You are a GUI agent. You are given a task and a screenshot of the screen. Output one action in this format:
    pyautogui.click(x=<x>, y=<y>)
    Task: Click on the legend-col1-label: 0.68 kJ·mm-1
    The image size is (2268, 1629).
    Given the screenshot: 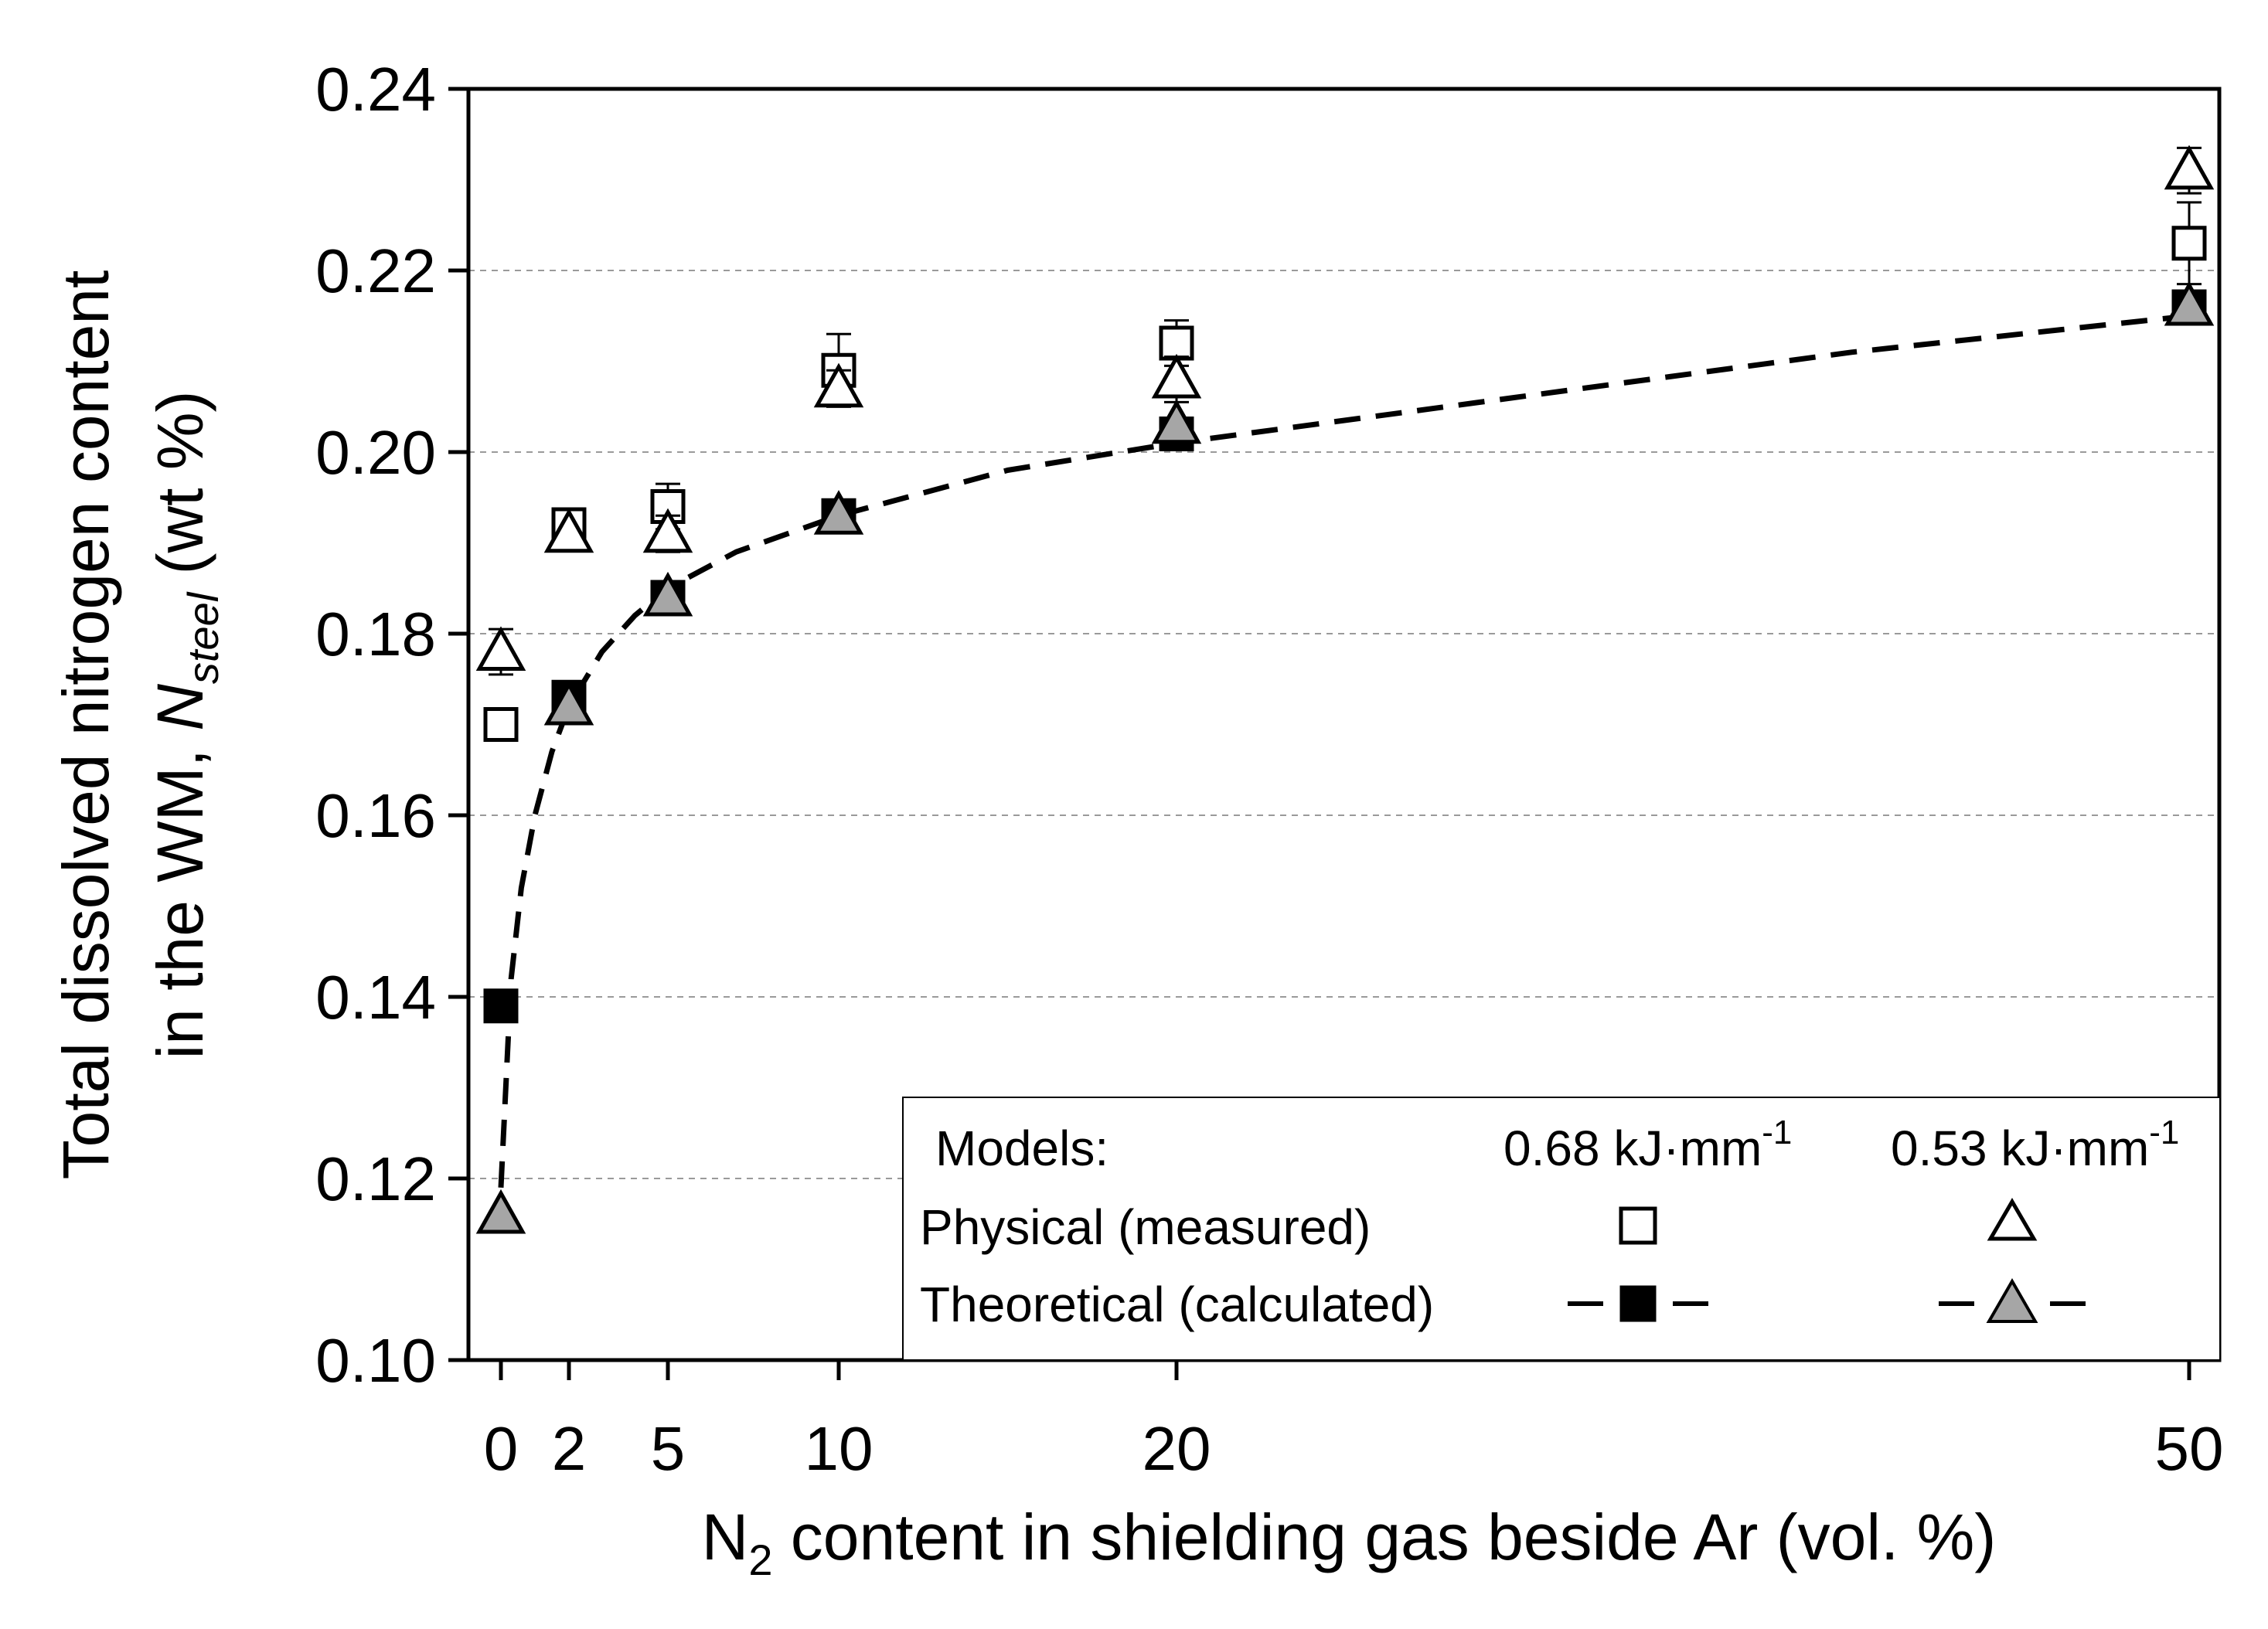 What is the action you would take?
    pyautogui.click(x=1648, y=1145)
    